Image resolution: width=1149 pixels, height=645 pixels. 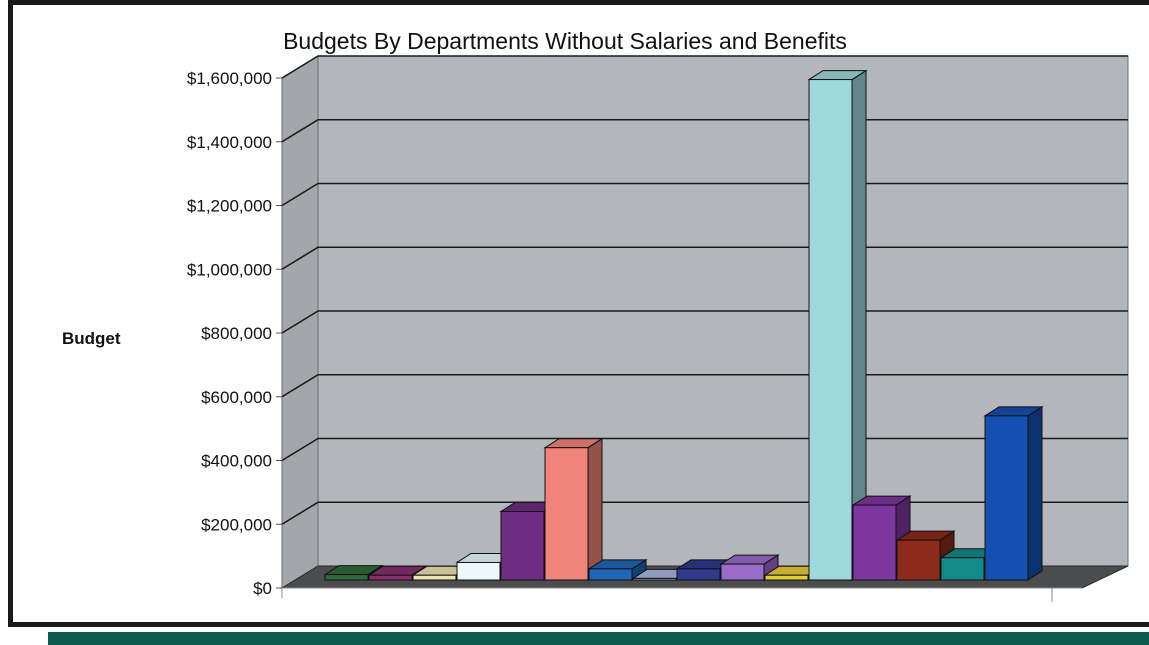 What do you see at coordinates (704, 67) in the screenshot?
I see `grid-line` at bounding box center [704, 67].